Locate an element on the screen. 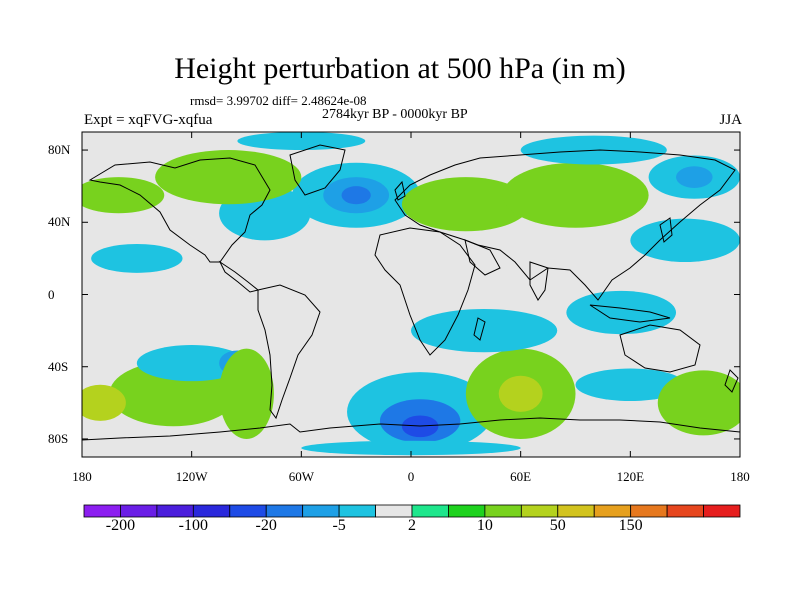  lat-label: 80S is located at coordinates (58, 438).